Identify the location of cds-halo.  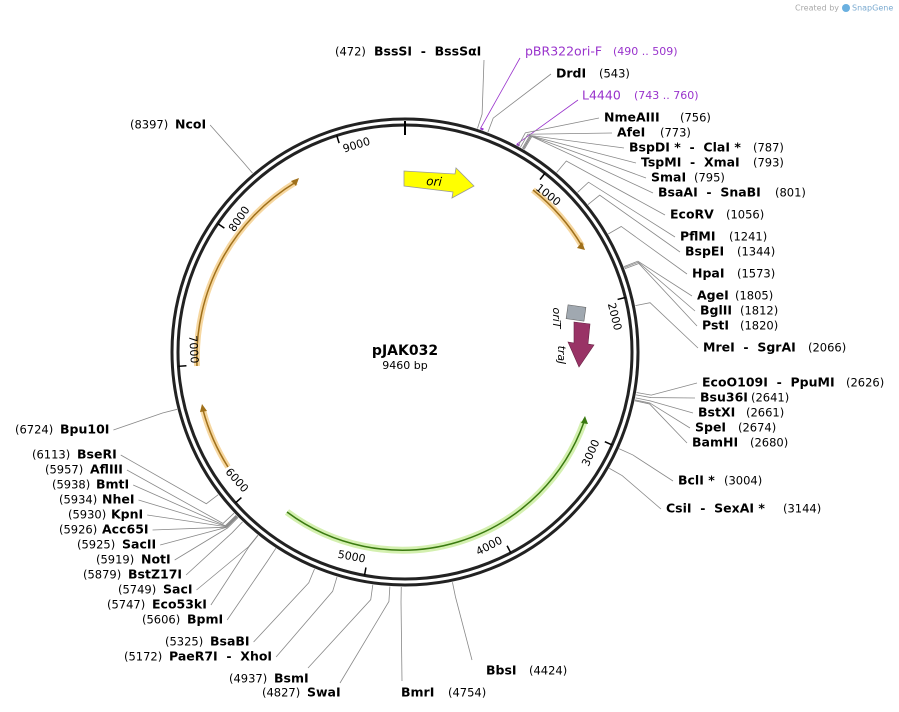
(215, 439).